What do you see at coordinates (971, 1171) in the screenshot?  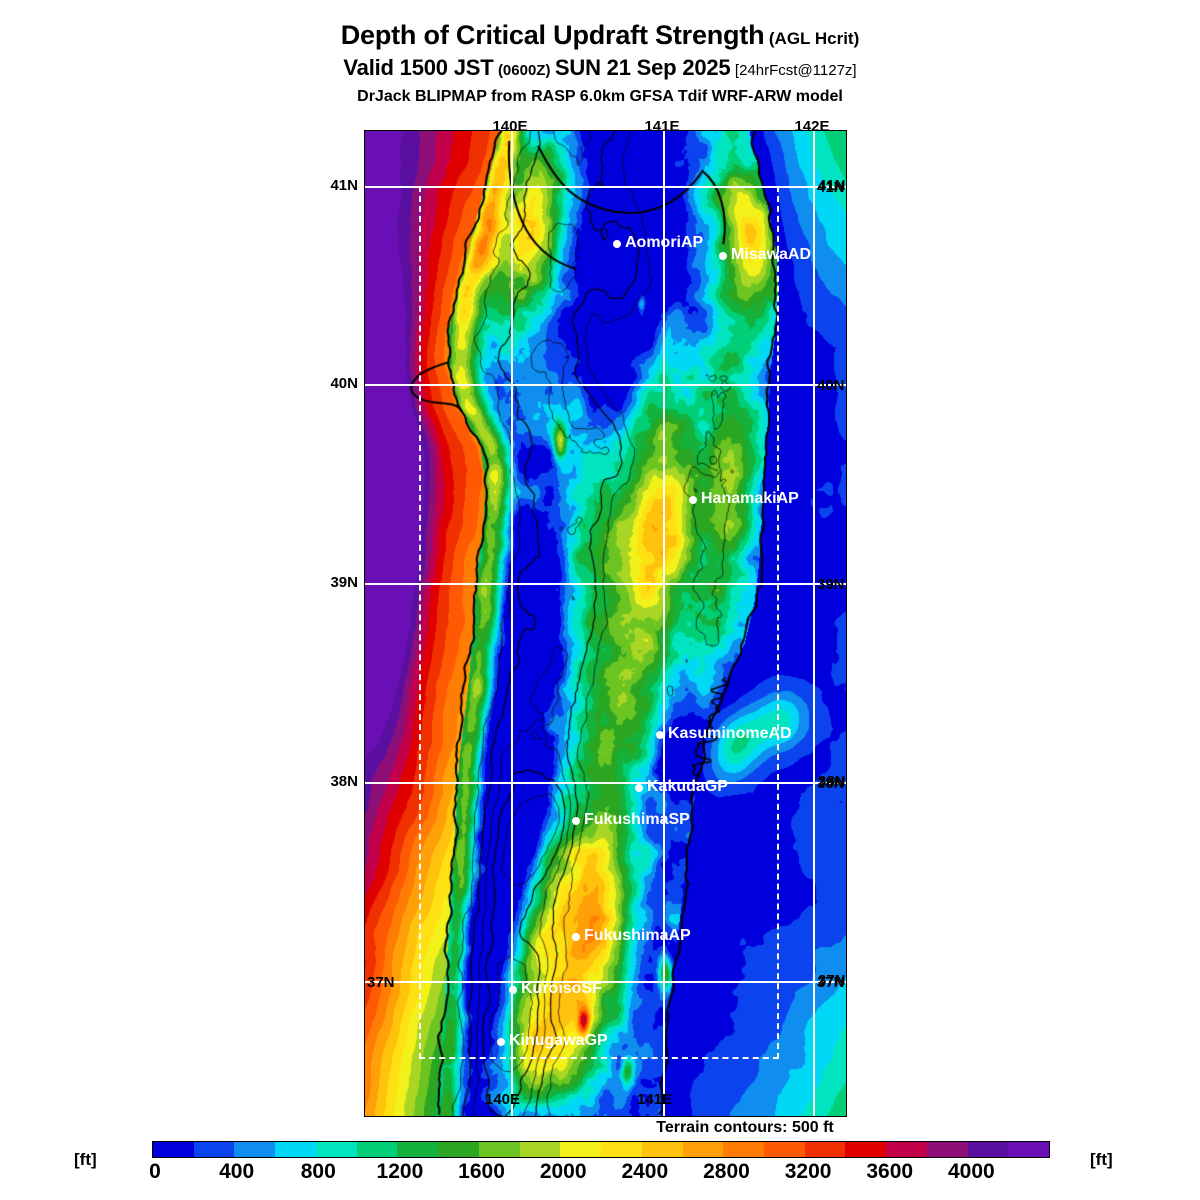 I see `colorbar-tick-4000: 4000` at bounding box center [971, 1171].